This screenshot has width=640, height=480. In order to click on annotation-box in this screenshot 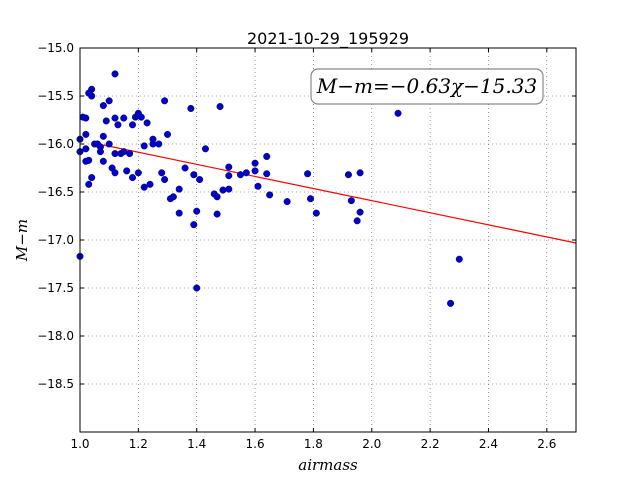, I will do `click(427, 86)`.